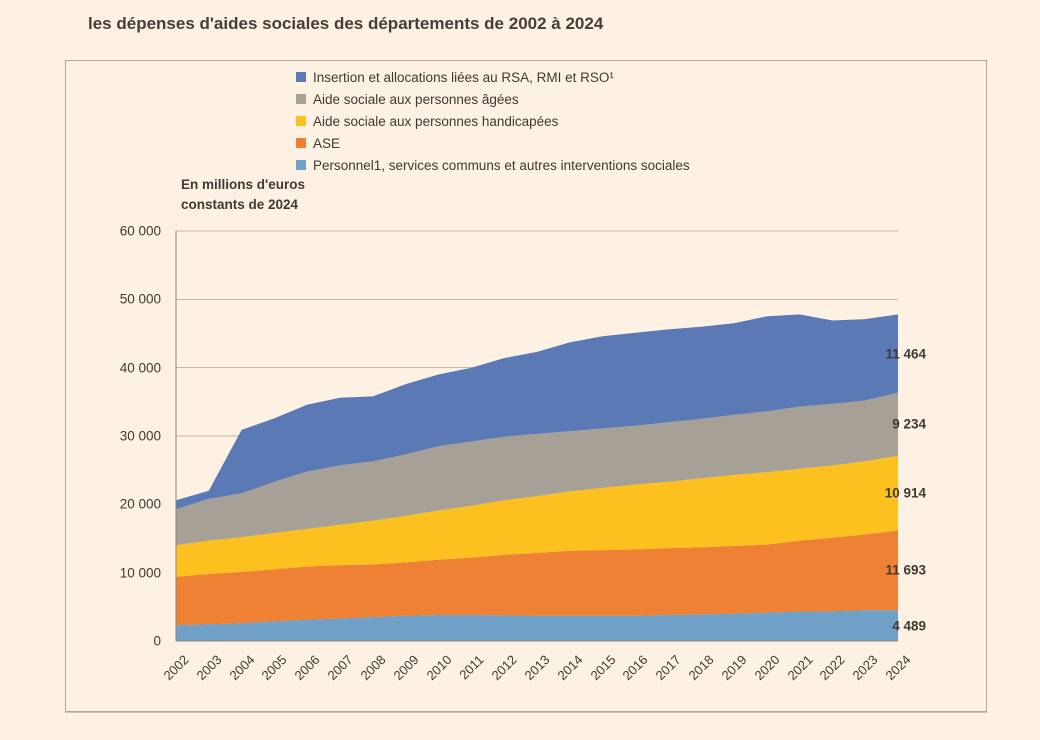  I want to click on area-aide-sociale-aux-personnes-g-es, so click(537, 469).